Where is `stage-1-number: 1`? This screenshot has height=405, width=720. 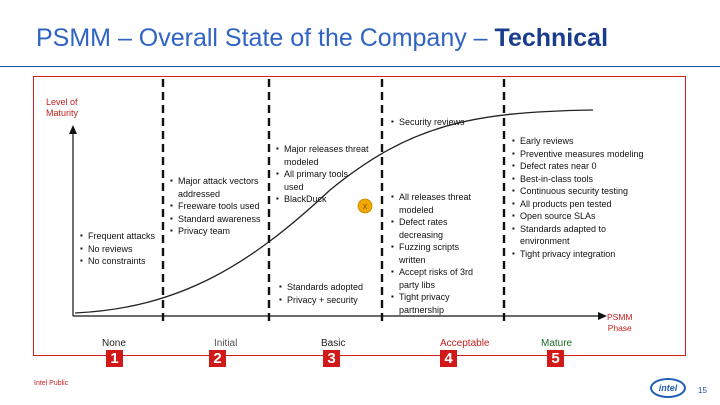 stage-1-number: 1 is located at coordinates (114, 358).